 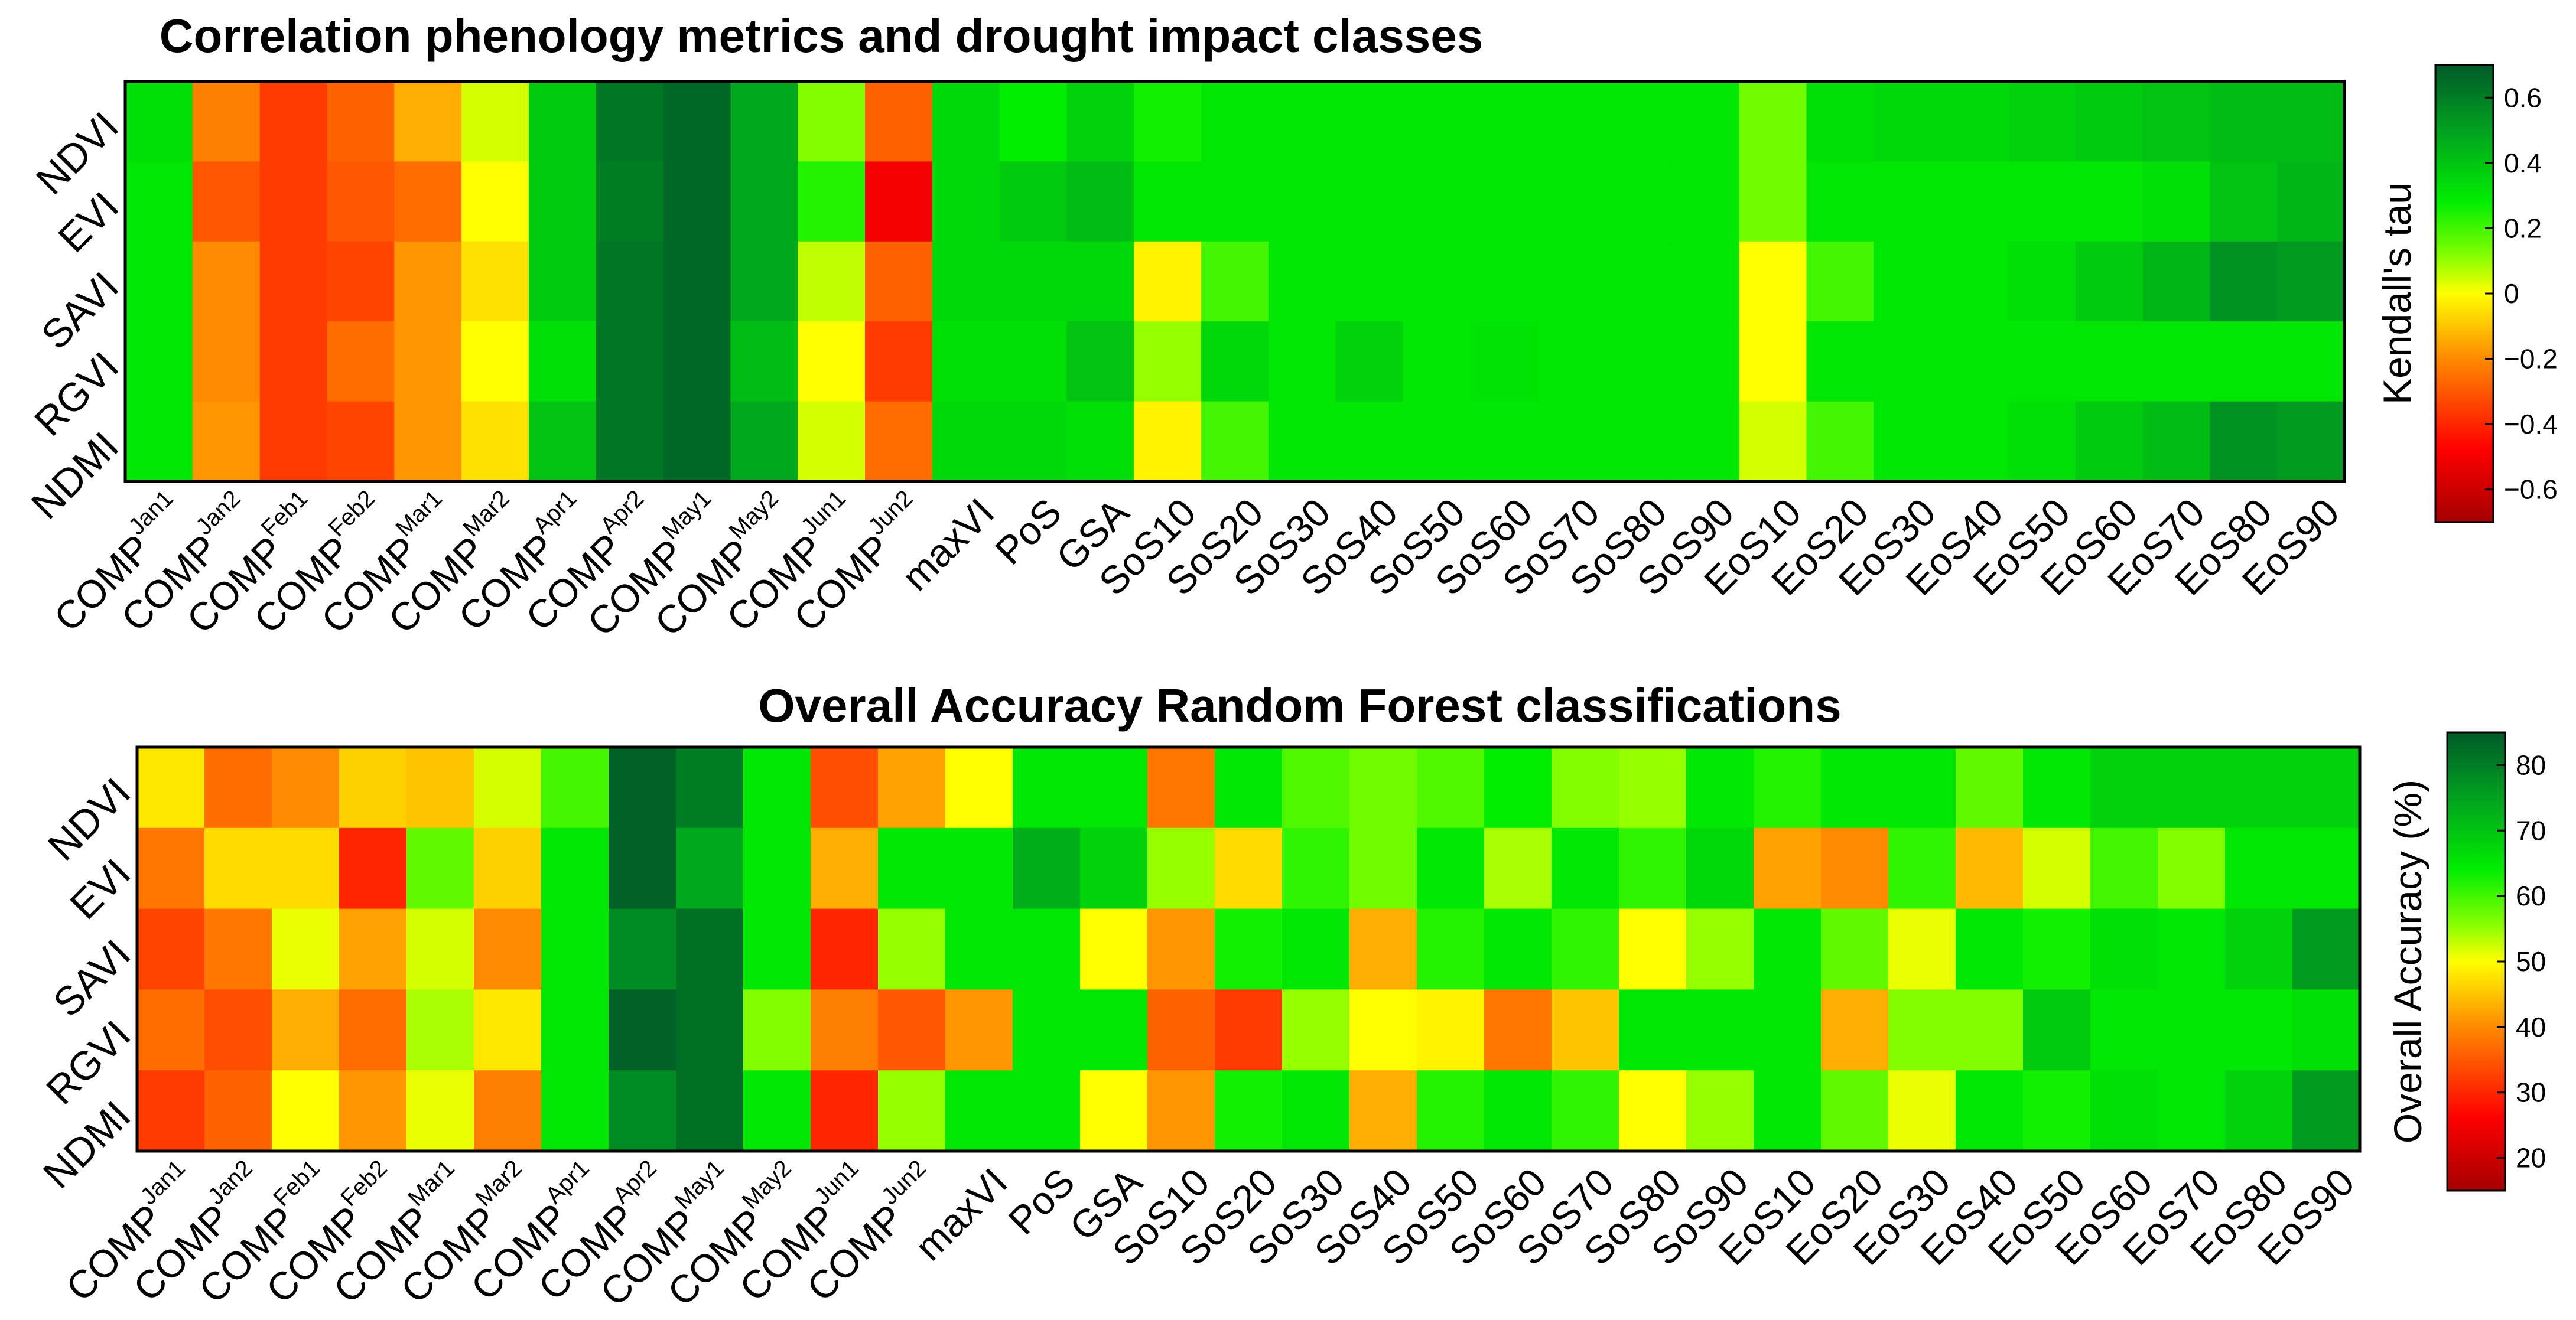 What do you see at coordinates (2476, 961) in the screenshot?
I see `overall-accuracy-colorbar-gradient` at bounding box center [2476, 961].